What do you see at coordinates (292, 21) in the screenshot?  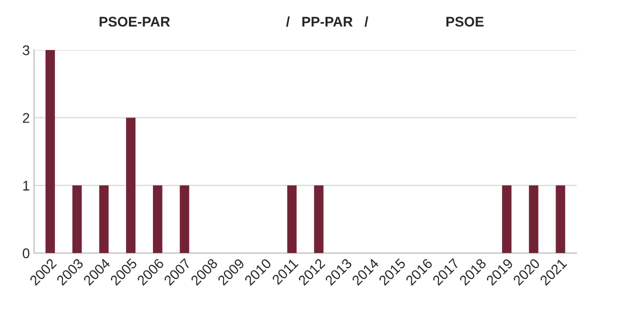 I see `chart-title: PSOE-PAR / PP-PAR / PSOE` at bounding box center [292, 21].